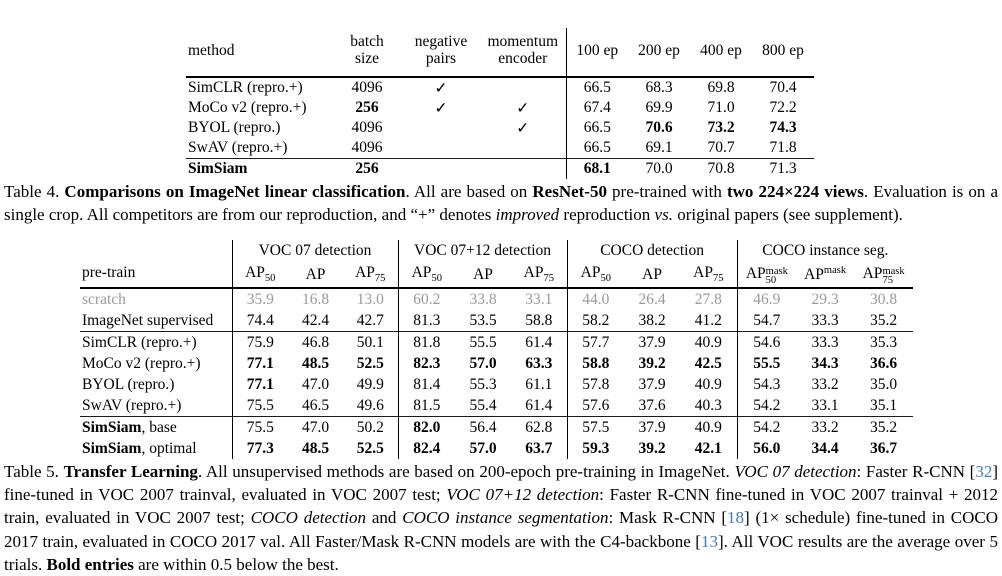 The width and height of the screenshot is (1002, 576). What do you see at coordinates (783, 127) in the screenshot?
I see `accuracy-cell: 74.3` at bounding box center [783, 127].